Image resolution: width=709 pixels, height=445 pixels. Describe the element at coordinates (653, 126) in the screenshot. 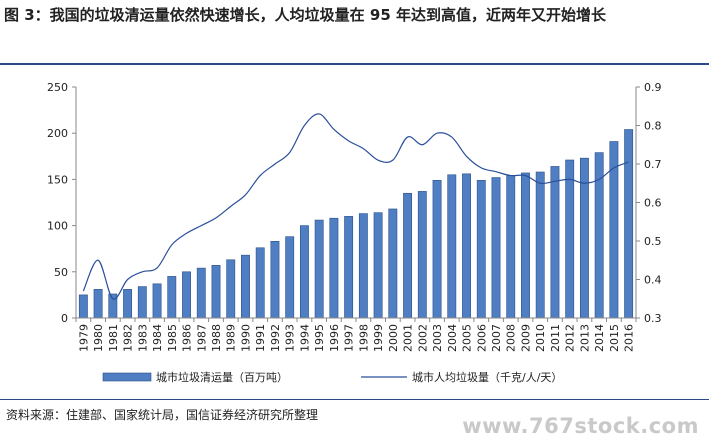

I see `y-right-tick-label: 0.8` at that location.